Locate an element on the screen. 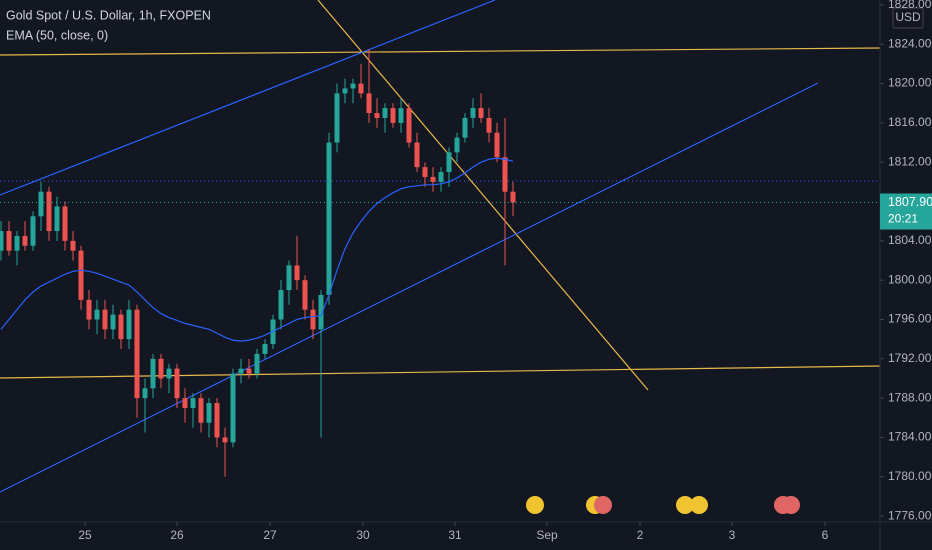 Image resolution: width=932 pixels, height=550 pixels. y-tick-label: 1824.00 is located at coordinates (910, 43).